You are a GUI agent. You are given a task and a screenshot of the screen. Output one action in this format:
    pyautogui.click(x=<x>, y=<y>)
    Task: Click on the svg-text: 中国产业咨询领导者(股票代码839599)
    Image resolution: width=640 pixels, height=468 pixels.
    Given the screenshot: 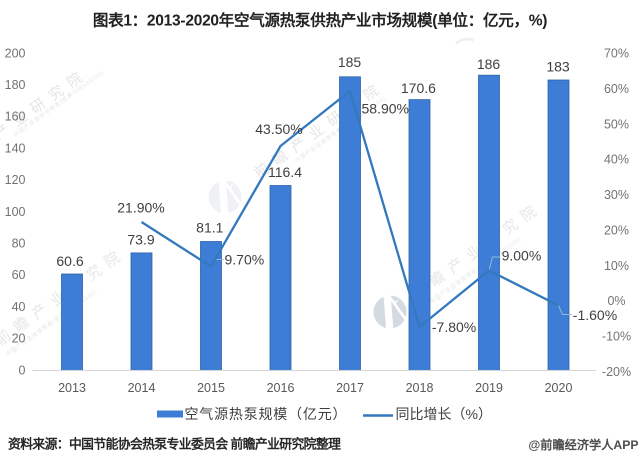 What is the action you would take?
    pyautogui.click(x=59, y=103)
    